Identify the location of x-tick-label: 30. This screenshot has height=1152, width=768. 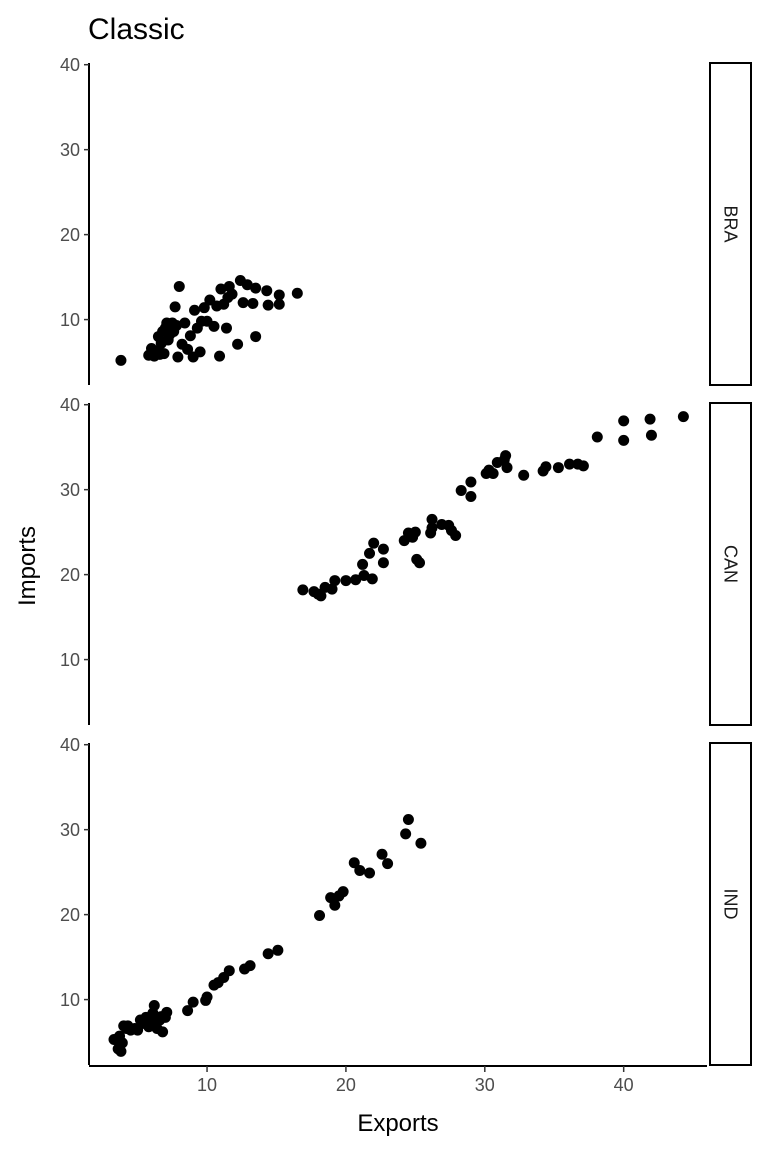
(485, 1085).